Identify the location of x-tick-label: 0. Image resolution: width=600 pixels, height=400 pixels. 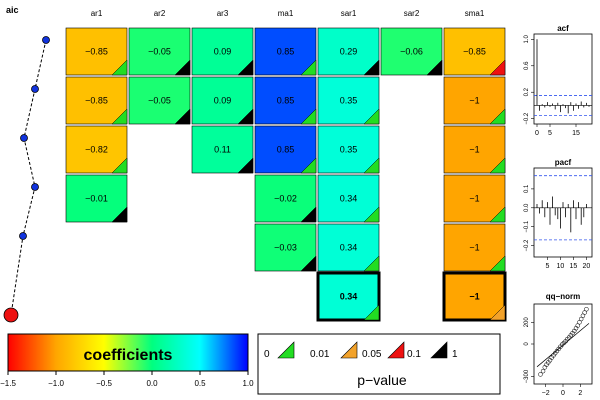
(563, 393).